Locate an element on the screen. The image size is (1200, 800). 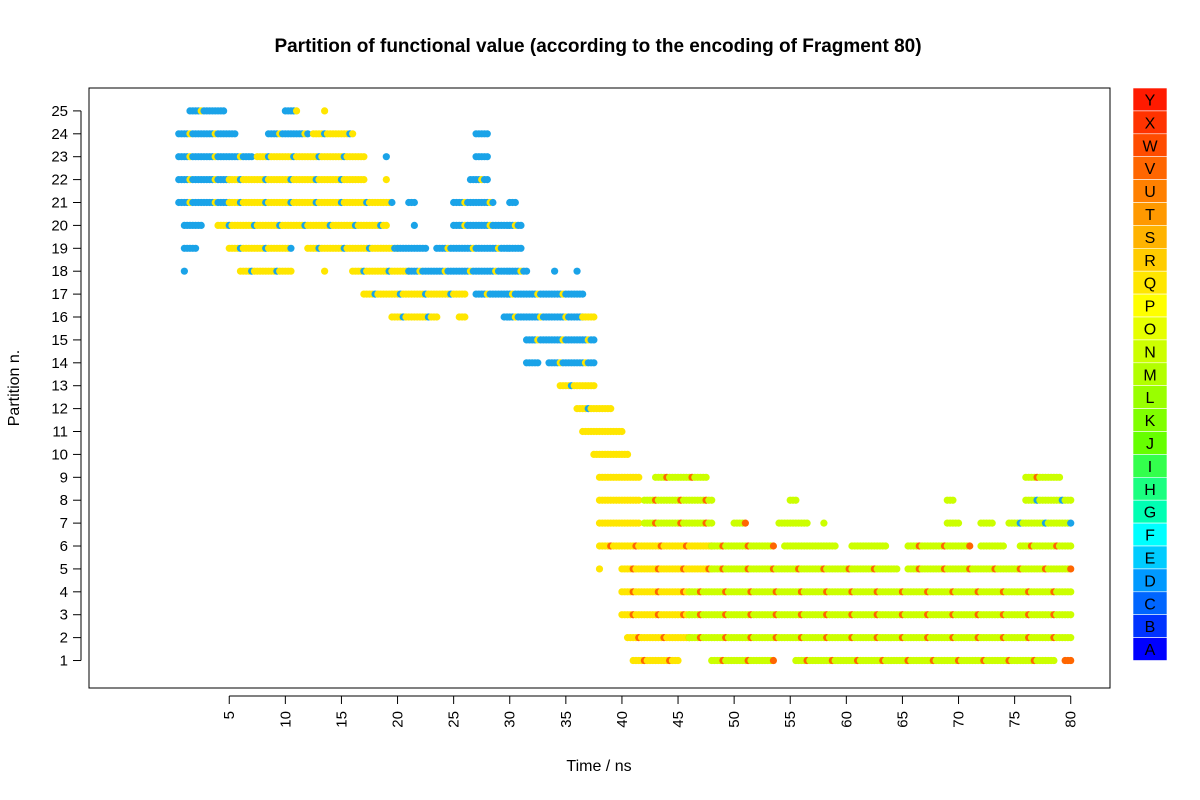
x-tick-label: 45 is located at coordinates (678, 719).